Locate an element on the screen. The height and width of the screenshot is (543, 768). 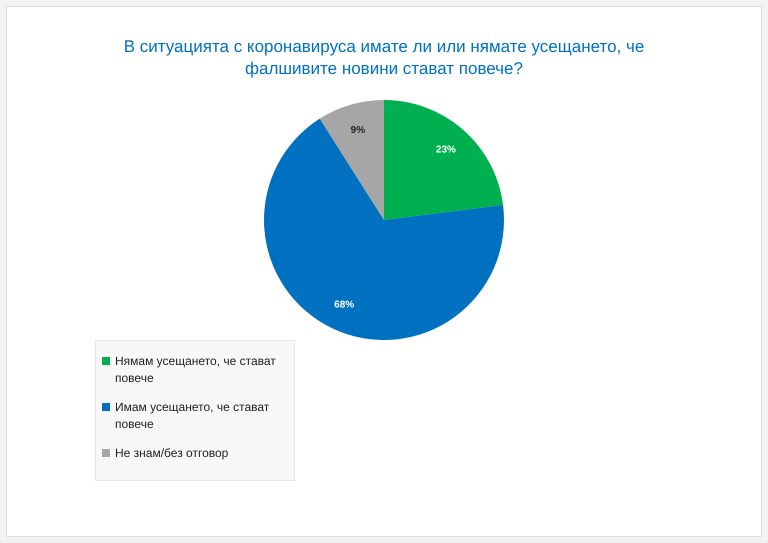
data-label: 68% is located at coordinates (344, 304).